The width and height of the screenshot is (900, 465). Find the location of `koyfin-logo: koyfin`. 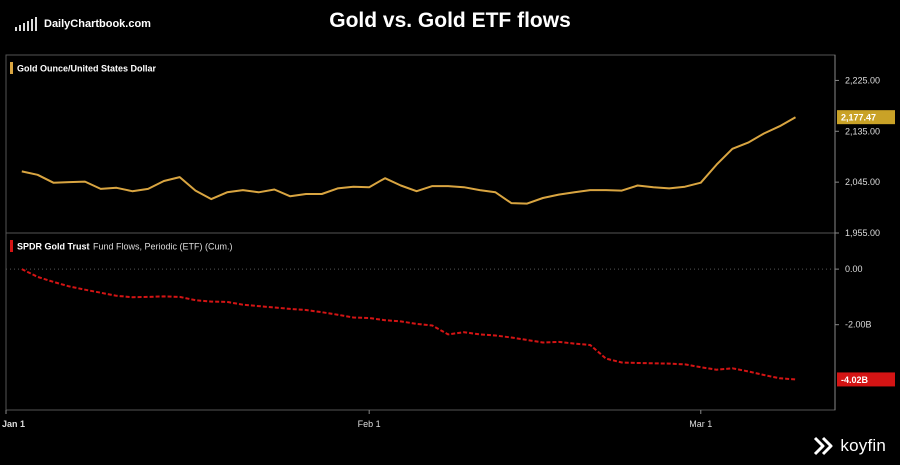

koyfin-logo: koyfin is located at coordinates (849, 446).